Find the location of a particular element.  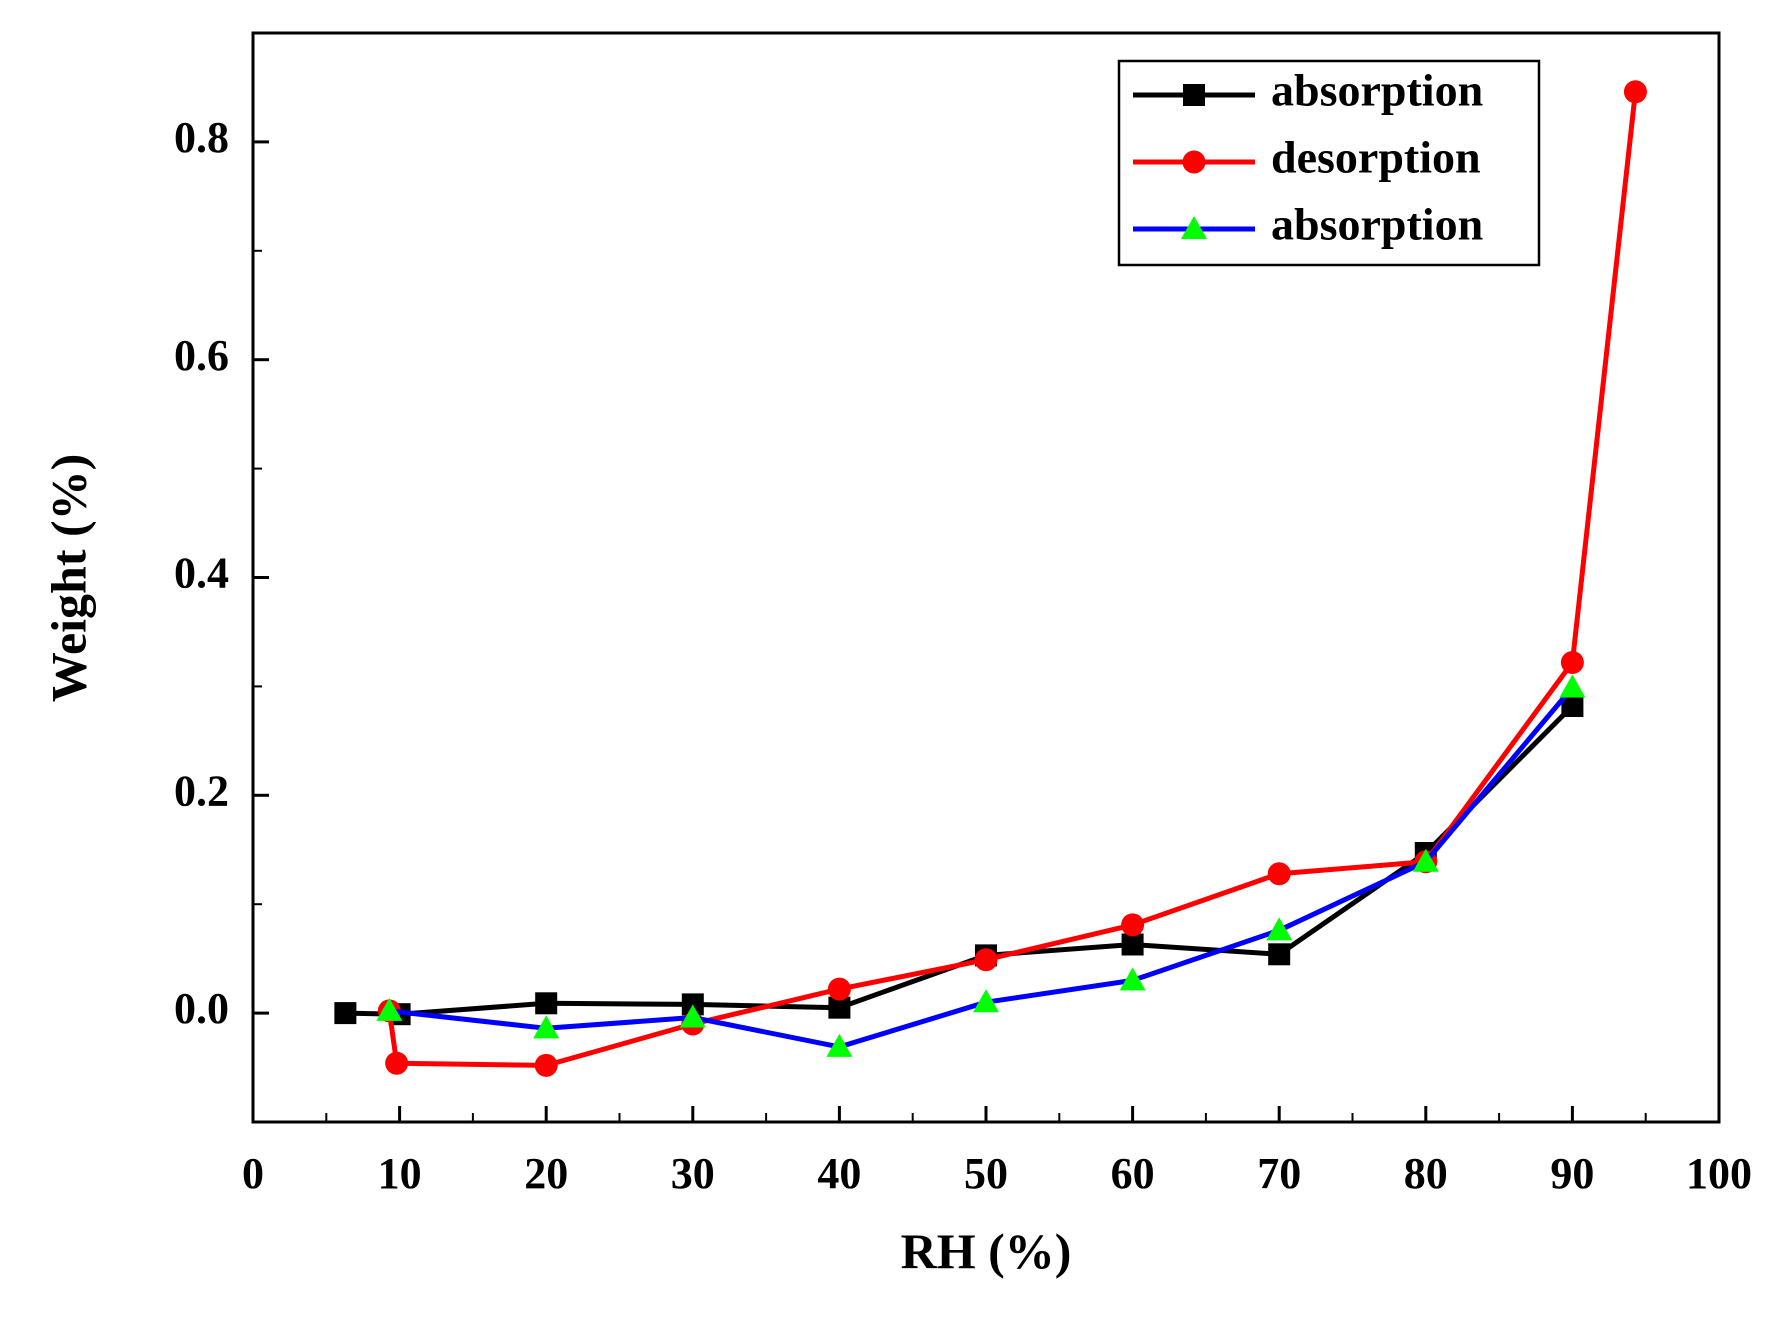

x-tick-label: 90 is located at coordinates (1572, 1173).